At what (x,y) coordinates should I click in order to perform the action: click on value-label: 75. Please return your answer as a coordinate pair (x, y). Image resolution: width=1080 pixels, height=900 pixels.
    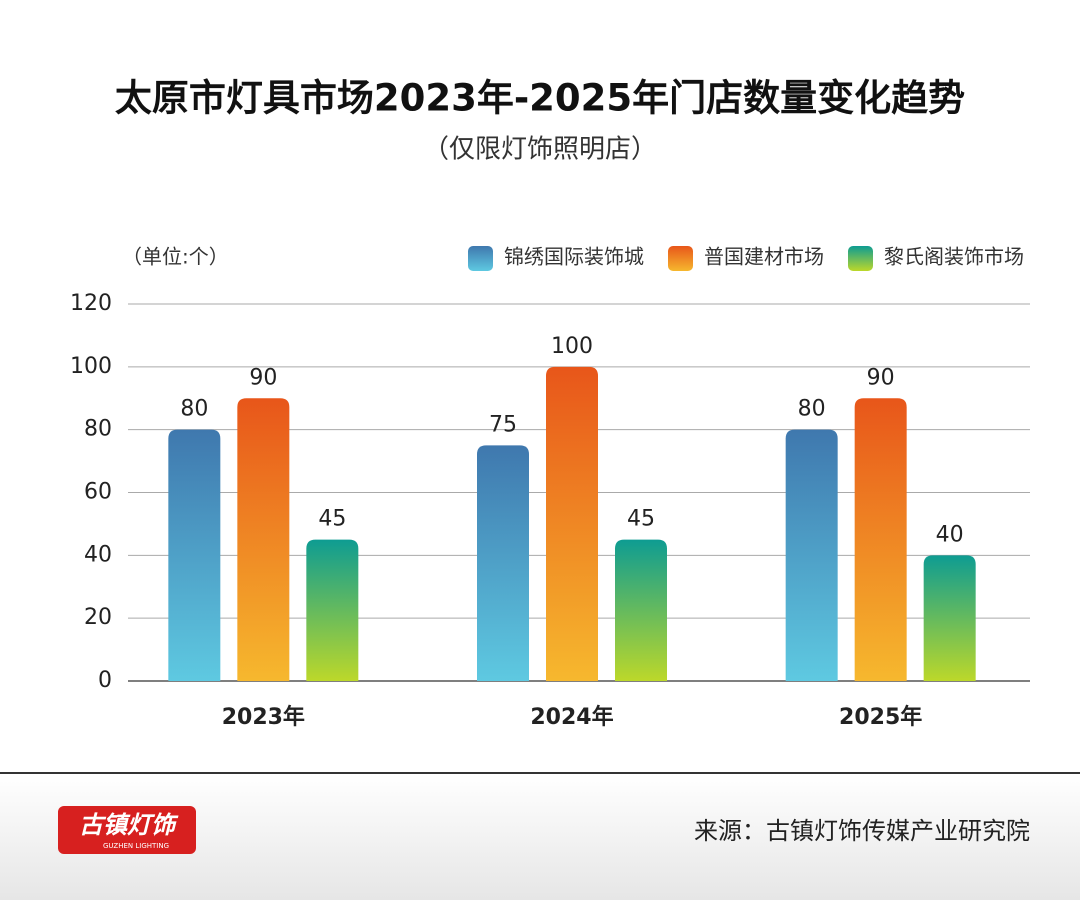
    Looking at the image, I should click on (503, 424).